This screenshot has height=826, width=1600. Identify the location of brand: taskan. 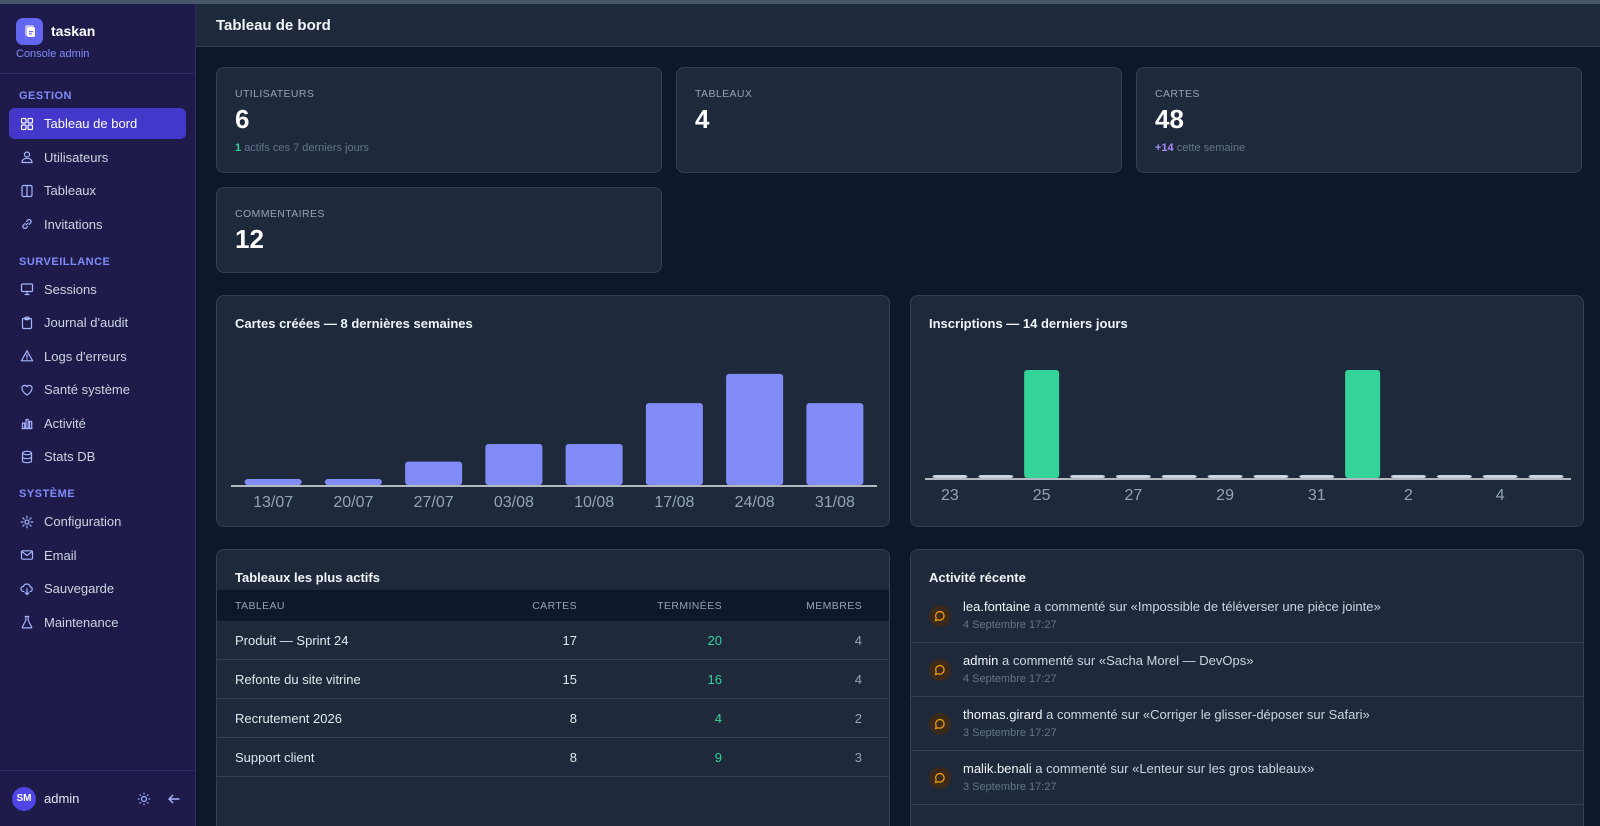
(97, 24).